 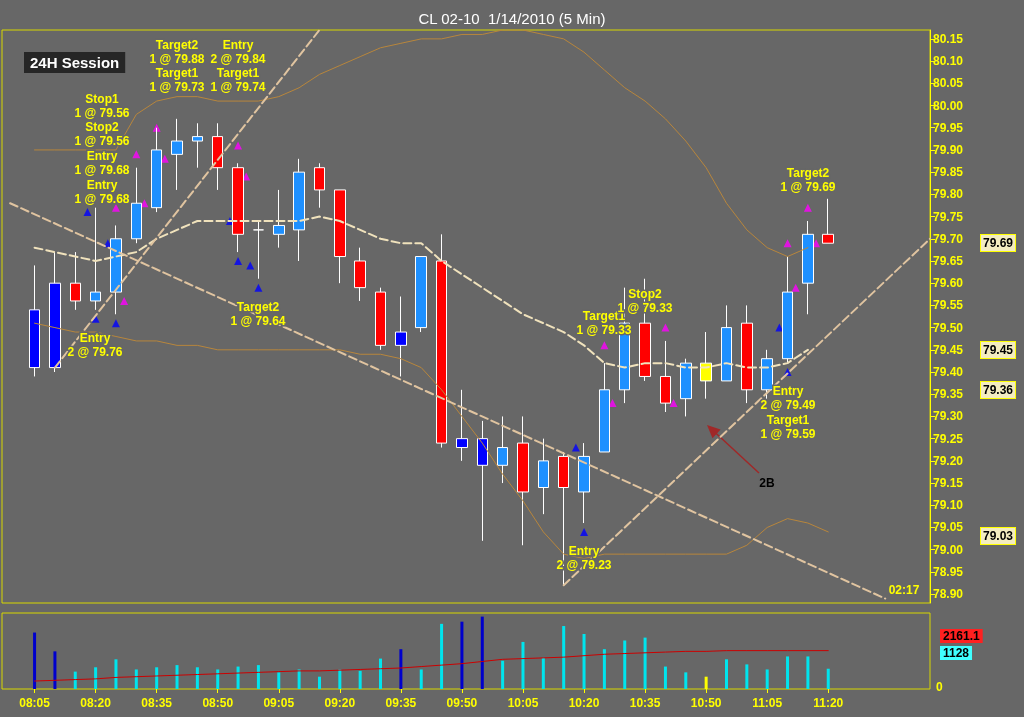 I want to click on annotation: Stop1 1 @ 79.56, so click(x=102, y=106).